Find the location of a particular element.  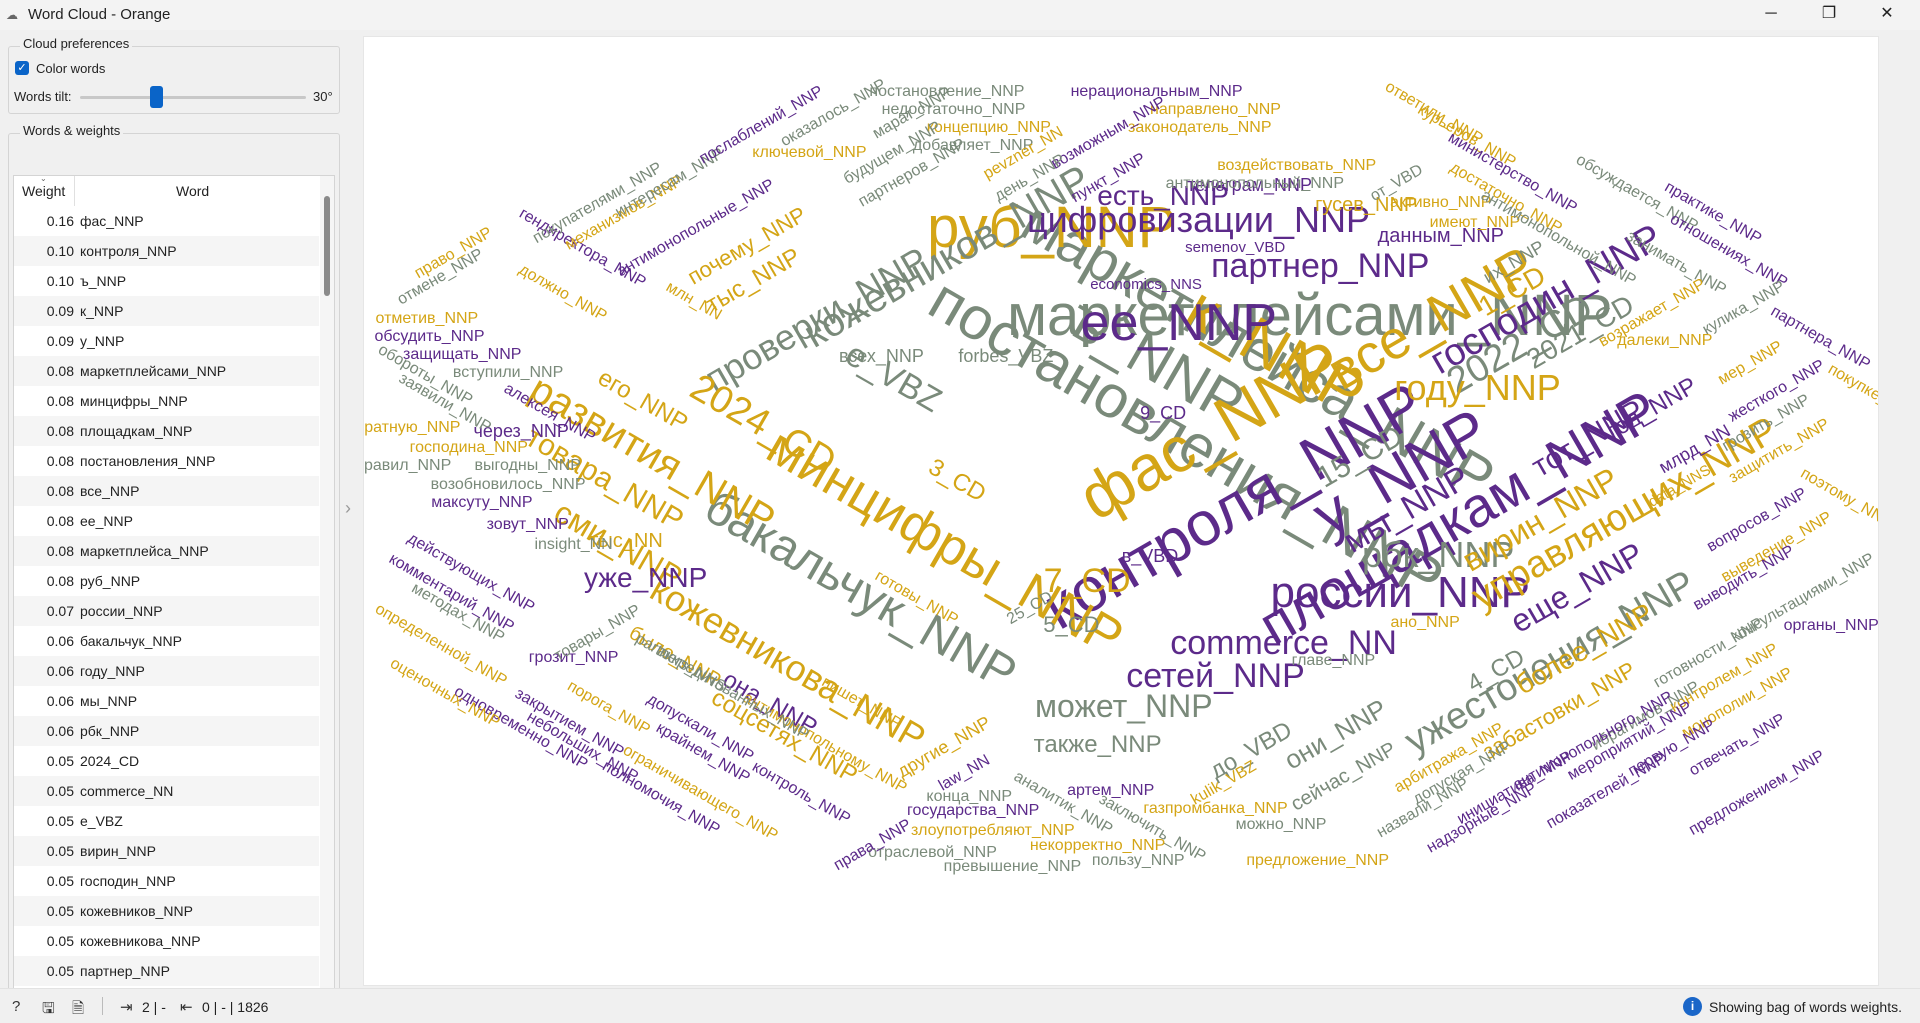

table-row: 0.08 все_NNP is located at coordinates (166, 491).